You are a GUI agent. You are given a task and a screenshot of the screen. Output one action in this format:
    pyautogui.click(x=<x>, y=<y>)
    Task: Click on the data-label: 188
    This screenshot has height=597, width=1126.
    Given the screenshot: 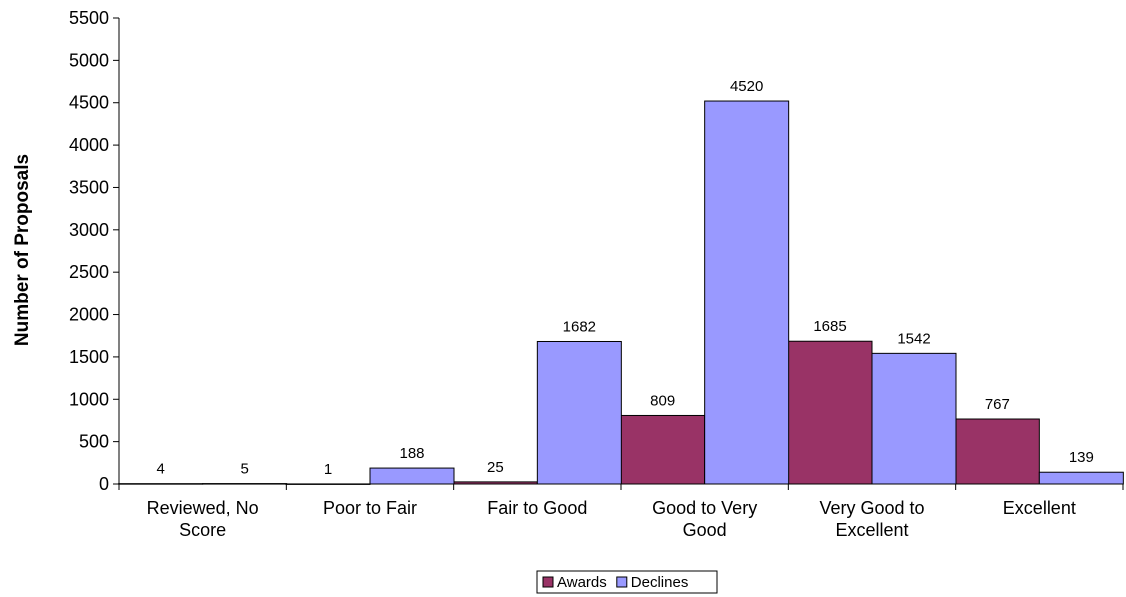 What is the action you would take?
    pyautogui.click(x=411, y=453)
    